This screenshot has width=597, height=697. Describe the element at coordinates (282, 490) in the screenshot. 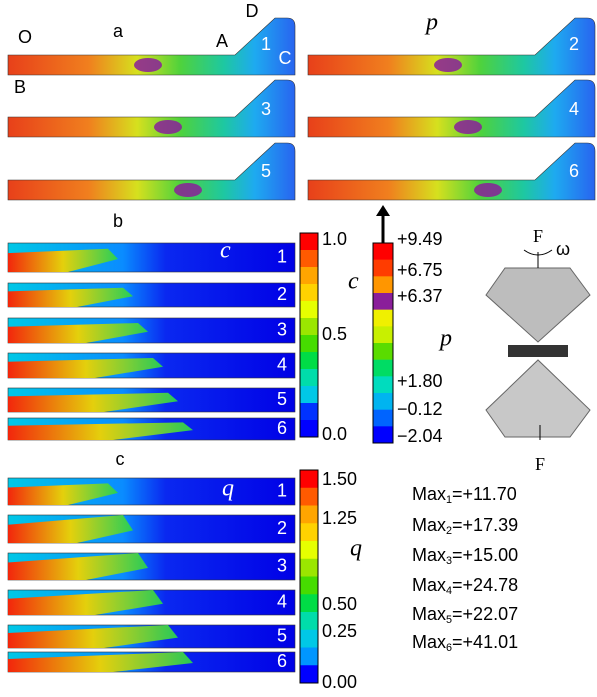

I see `case-number: 1` at that location.